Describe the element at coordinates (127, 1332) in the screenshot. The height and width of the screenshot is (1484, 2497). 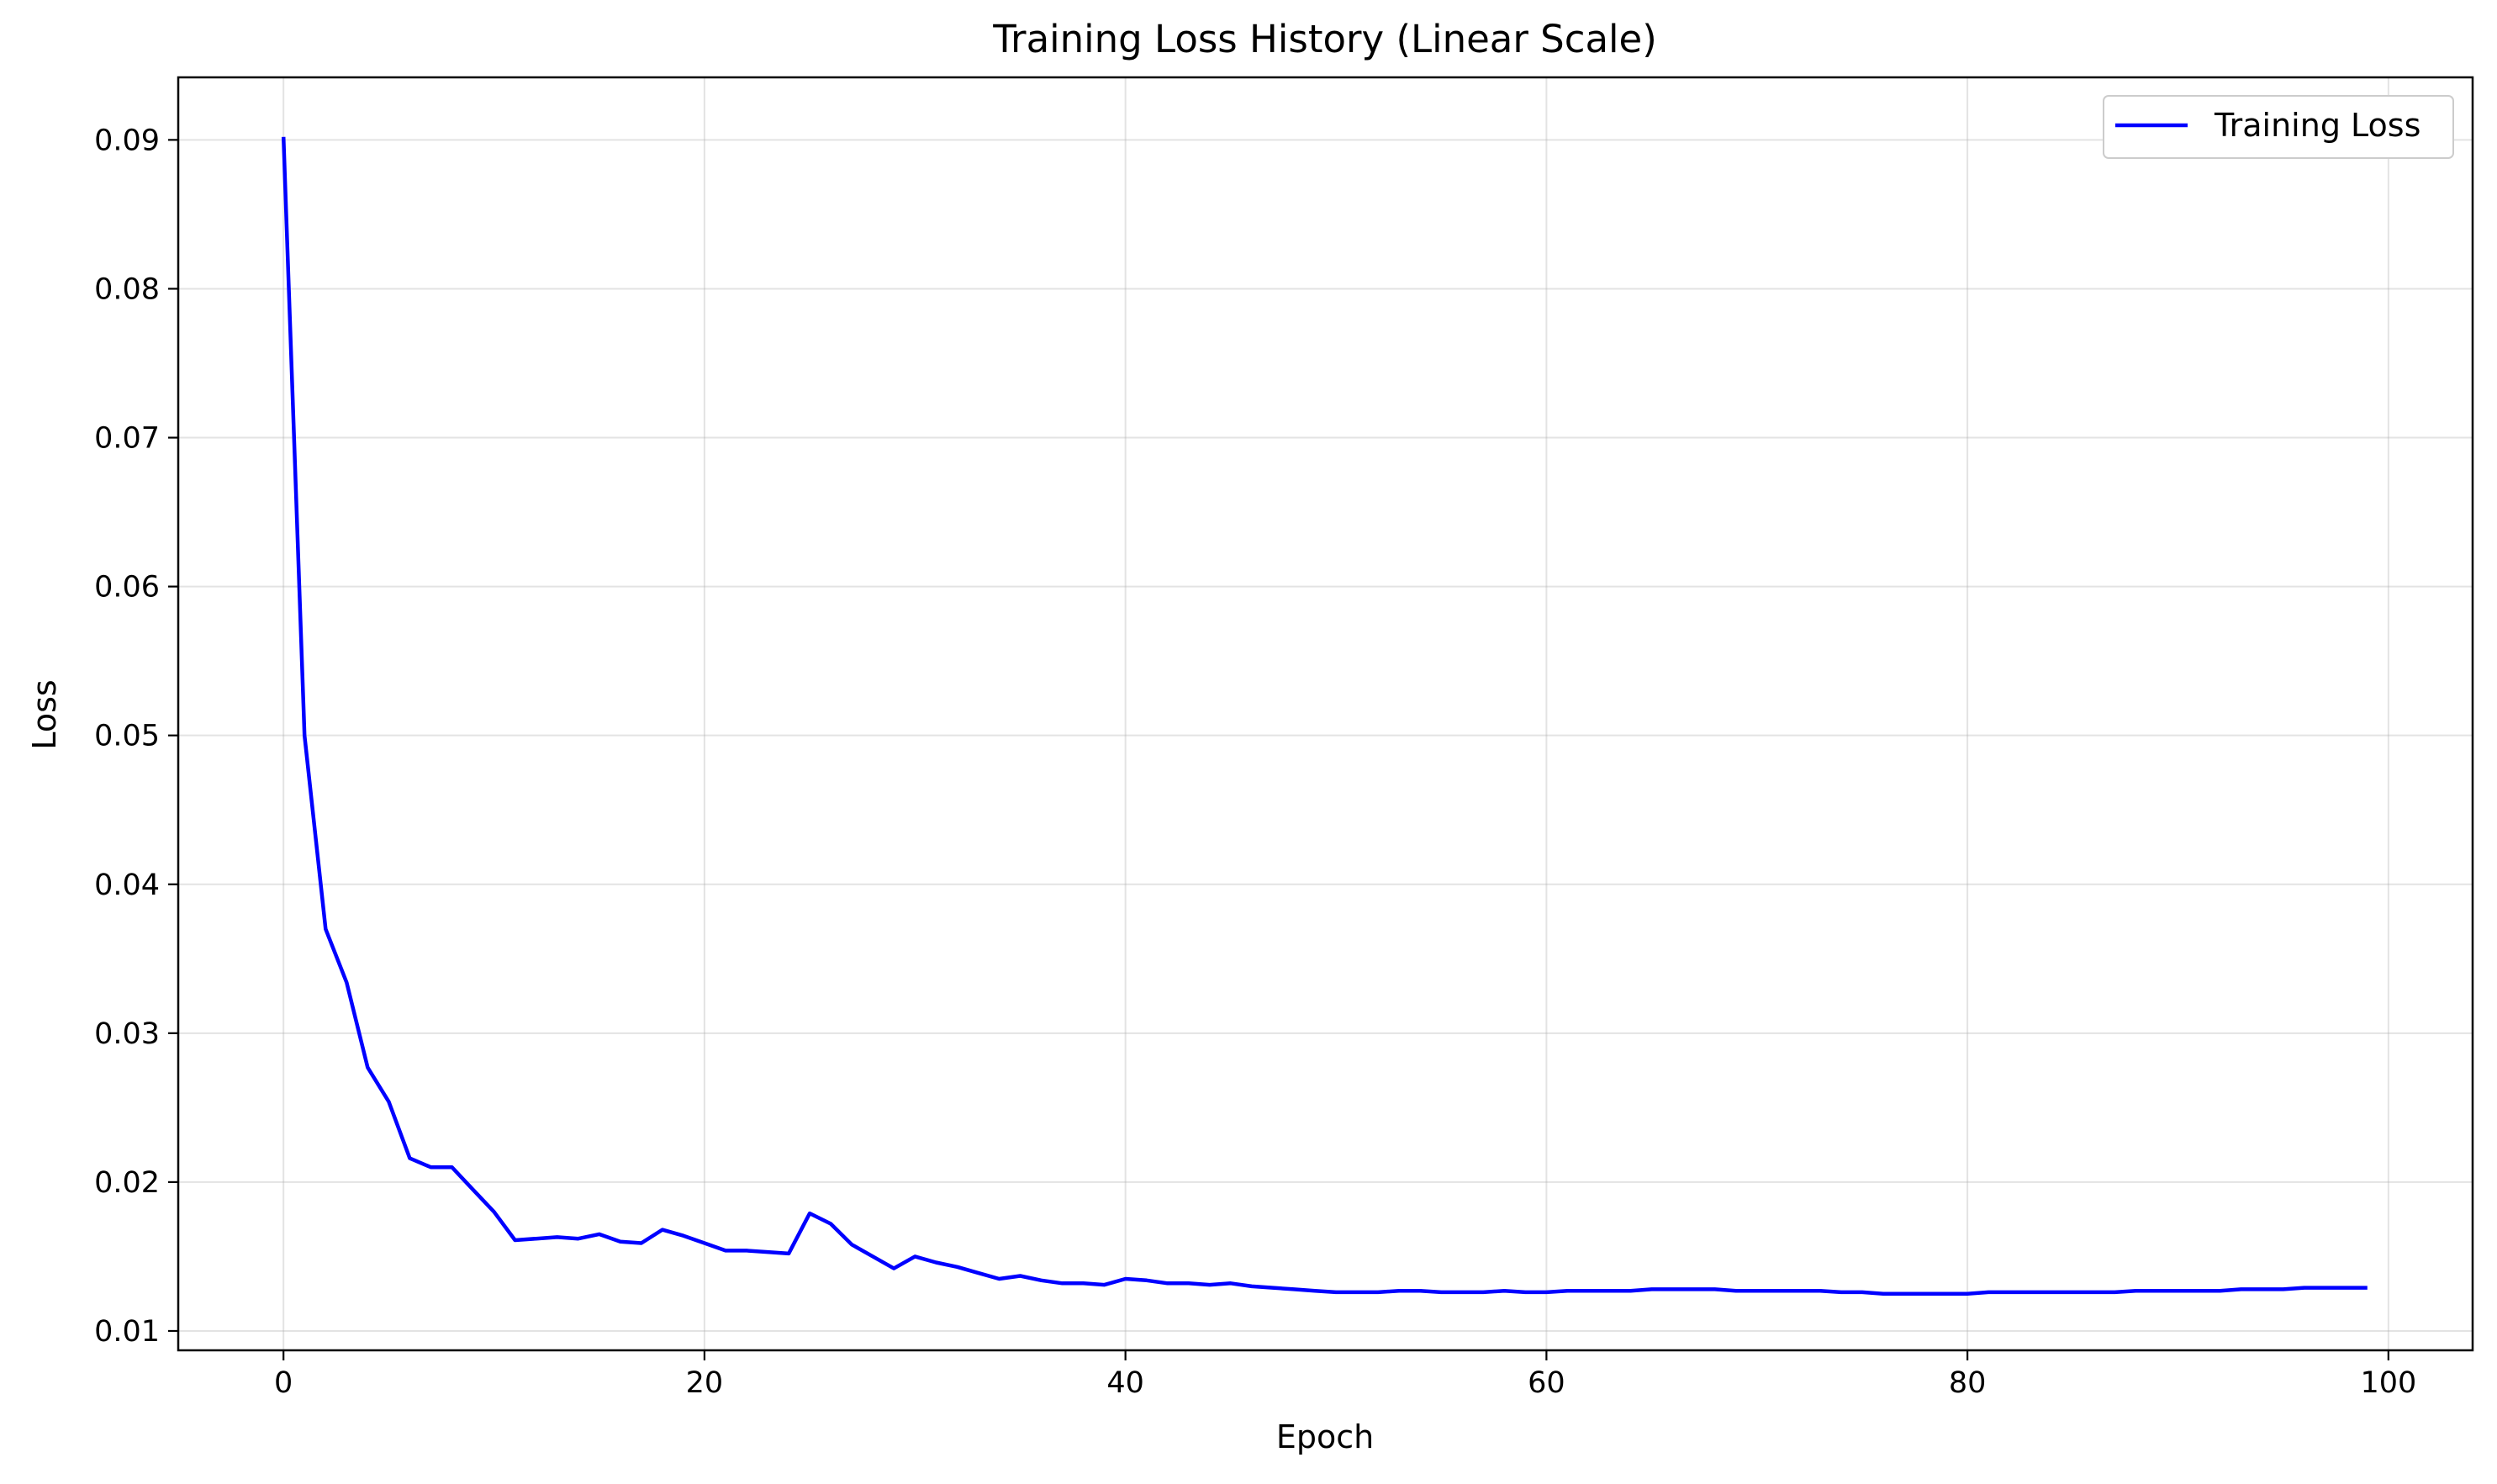
I see `y-tick-label: 0.01` at that location.